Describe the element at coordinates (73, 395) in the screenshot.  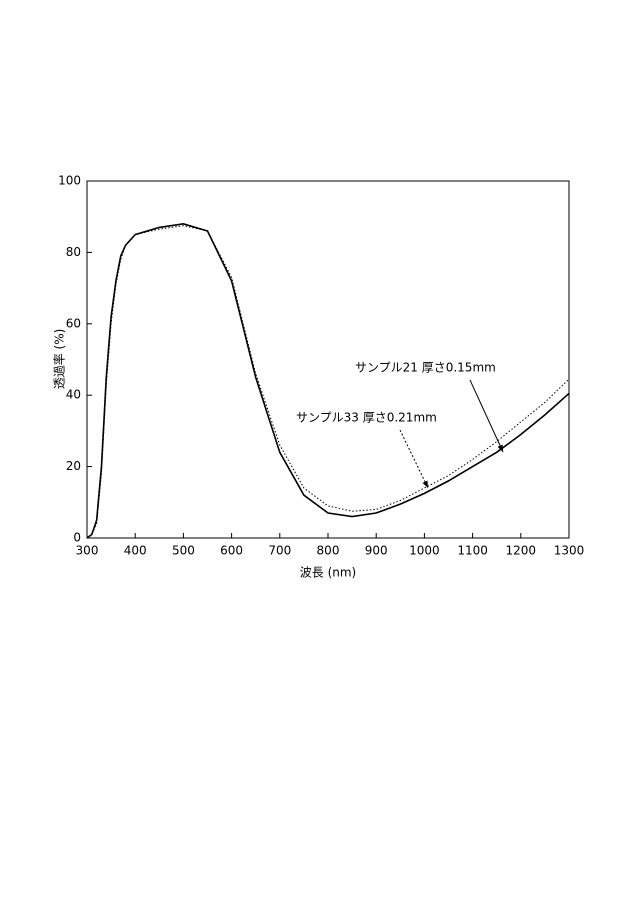
I see `y-tick-label: 40` at that location.